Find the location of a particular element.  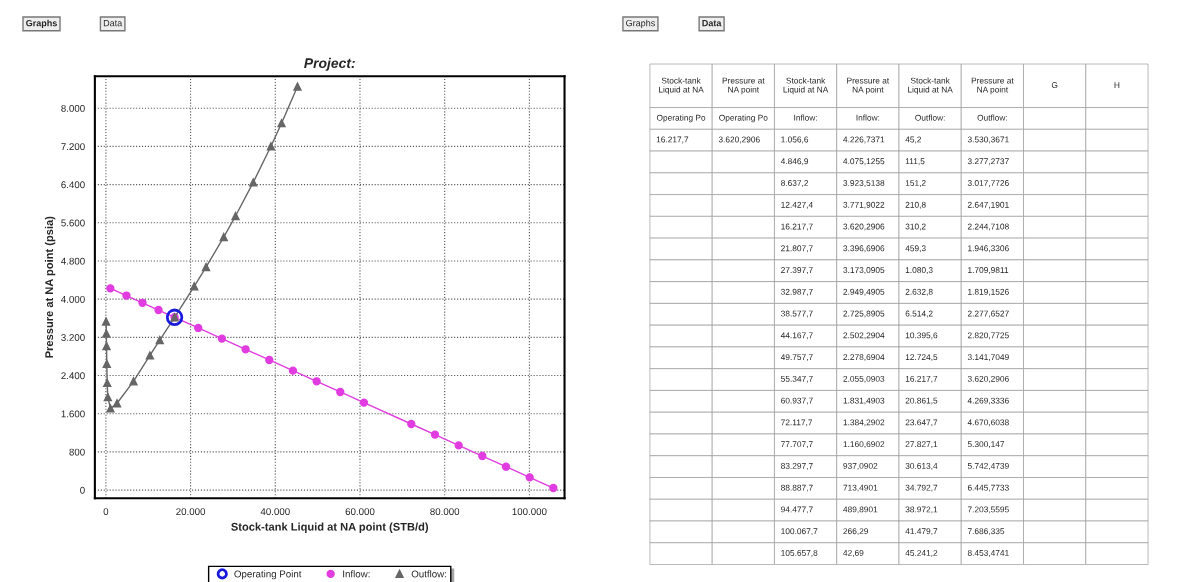

text: 38.972,1 is located at coordinates (921, 510).